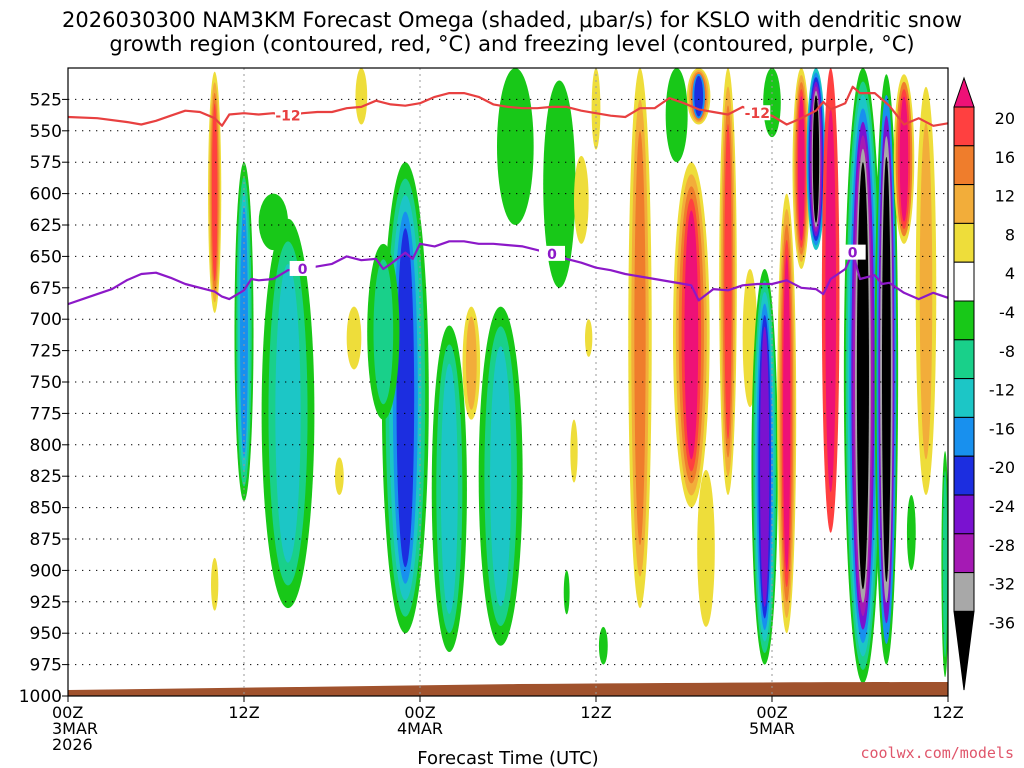 The width and height of the screenshot is (1024, 768). Describe the element at coordinates (420, 728) in the screenshot. I see `x-tick-label-24-1: 4MAR` at that location.